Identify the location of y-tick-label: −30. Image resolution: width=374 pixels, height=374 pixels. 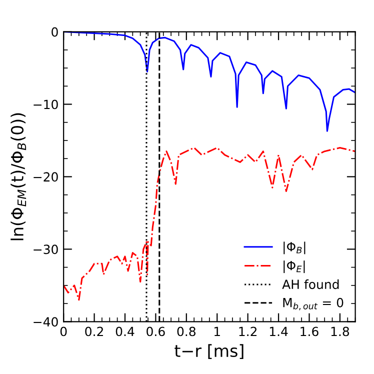
(46, 249).